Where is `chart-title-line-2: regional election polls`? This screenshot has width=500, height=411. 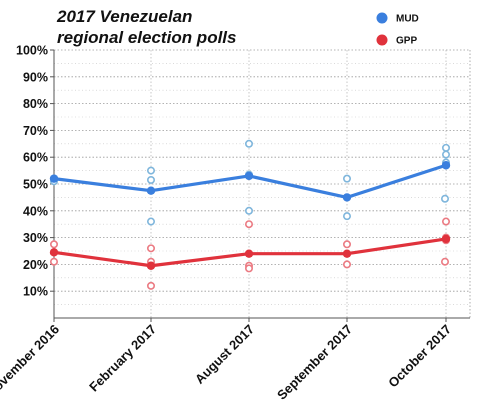
chart-title-line-2: regional election polls is located at coordinates (146, 37).